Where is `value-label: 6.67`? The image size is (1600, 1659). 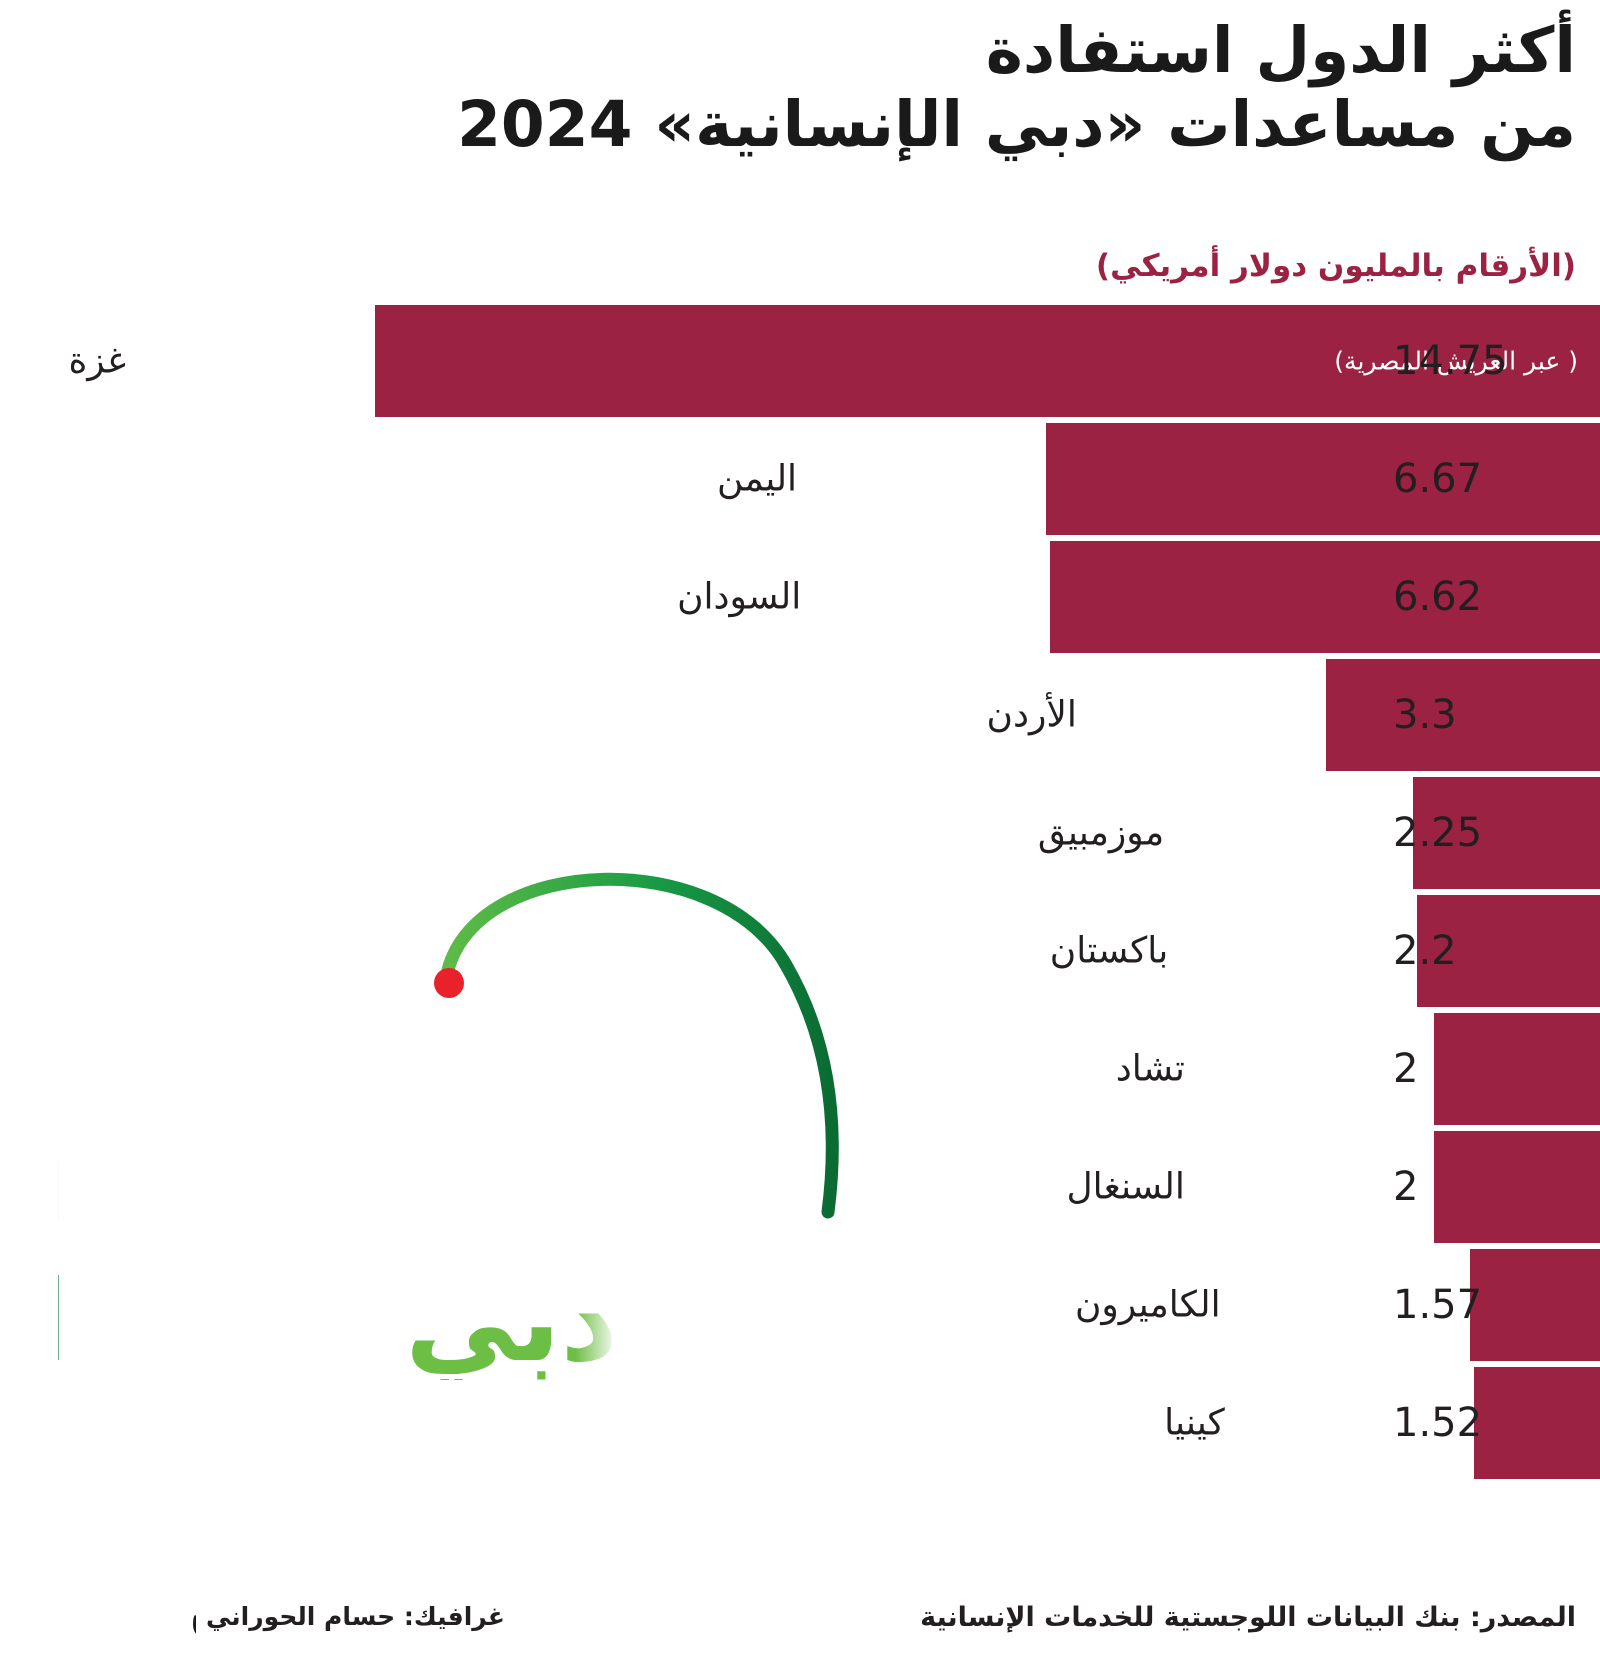 value-label: 6.67 is located at coordinates (1438, 479).